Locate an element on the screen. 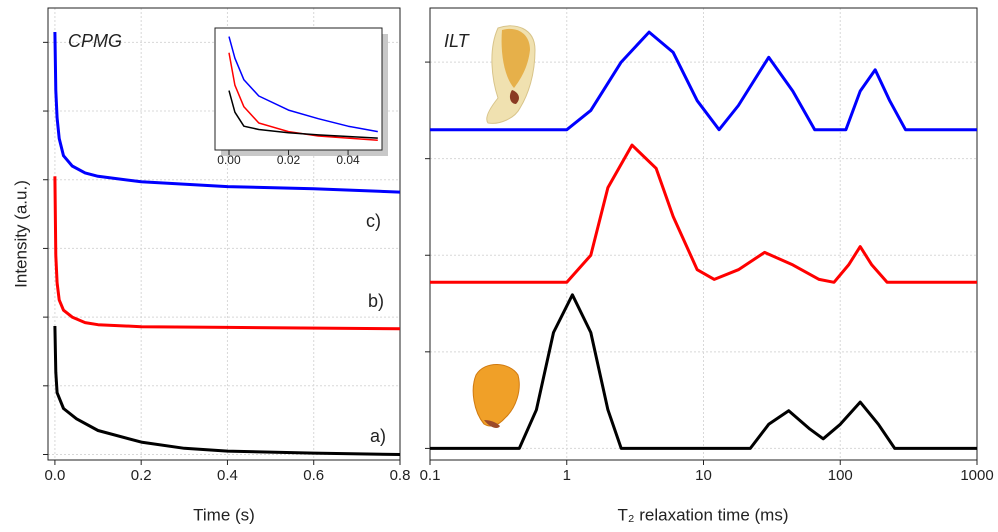 The height and width of the screenshot is (532, 998). x-tick-label: 0.1 is located at coordinates (430, 475).